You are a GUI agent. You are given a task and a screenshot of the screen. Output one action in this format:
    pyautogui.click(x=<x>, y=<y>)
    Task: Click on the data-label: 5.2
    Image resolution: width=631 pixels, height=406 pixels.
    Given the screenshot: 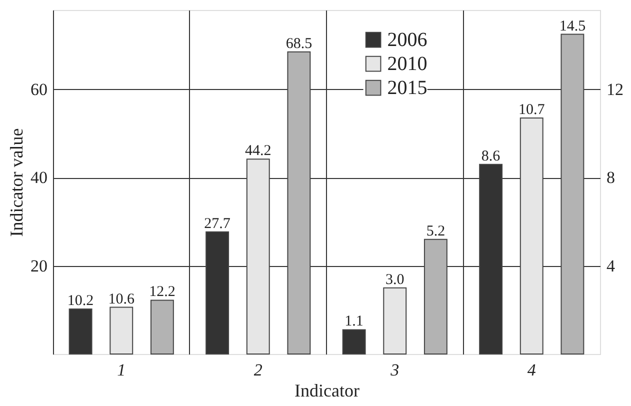 What is the action you would take?
    pyautogui.click(x=436, y=231)
    